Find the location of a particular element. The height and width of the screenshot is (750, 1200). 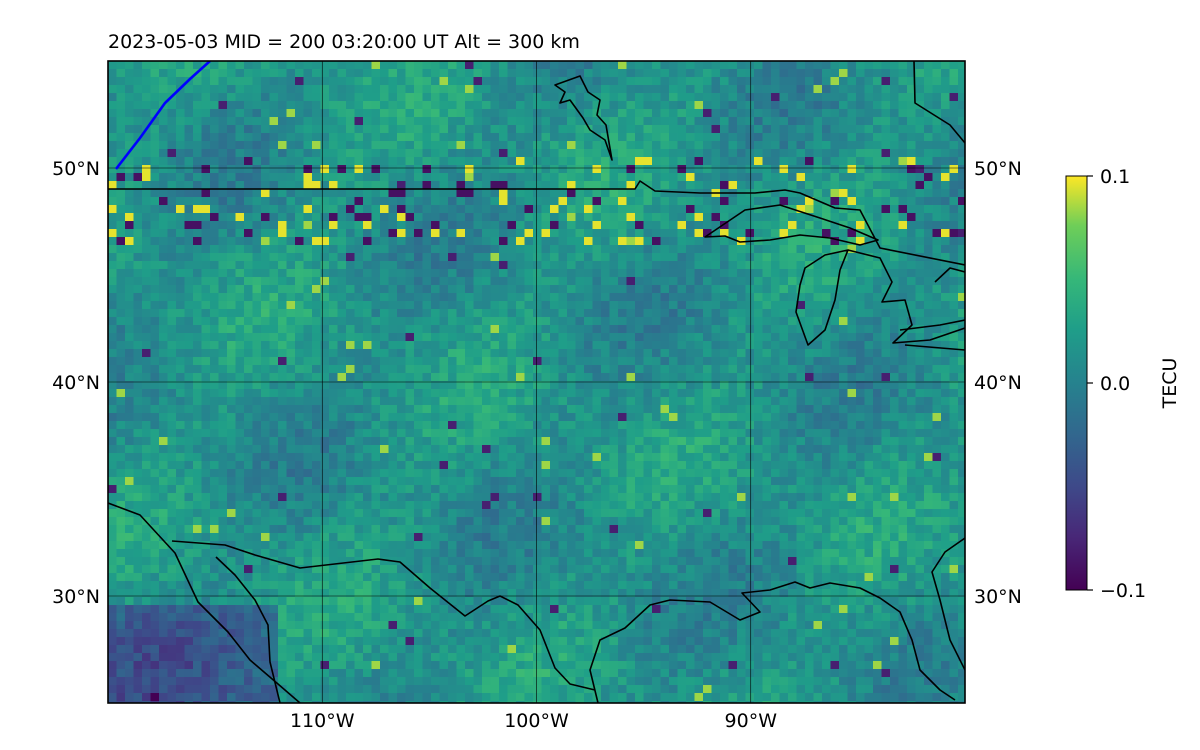

lon-tick-label: 100°W is located at coordinates (536, 721).